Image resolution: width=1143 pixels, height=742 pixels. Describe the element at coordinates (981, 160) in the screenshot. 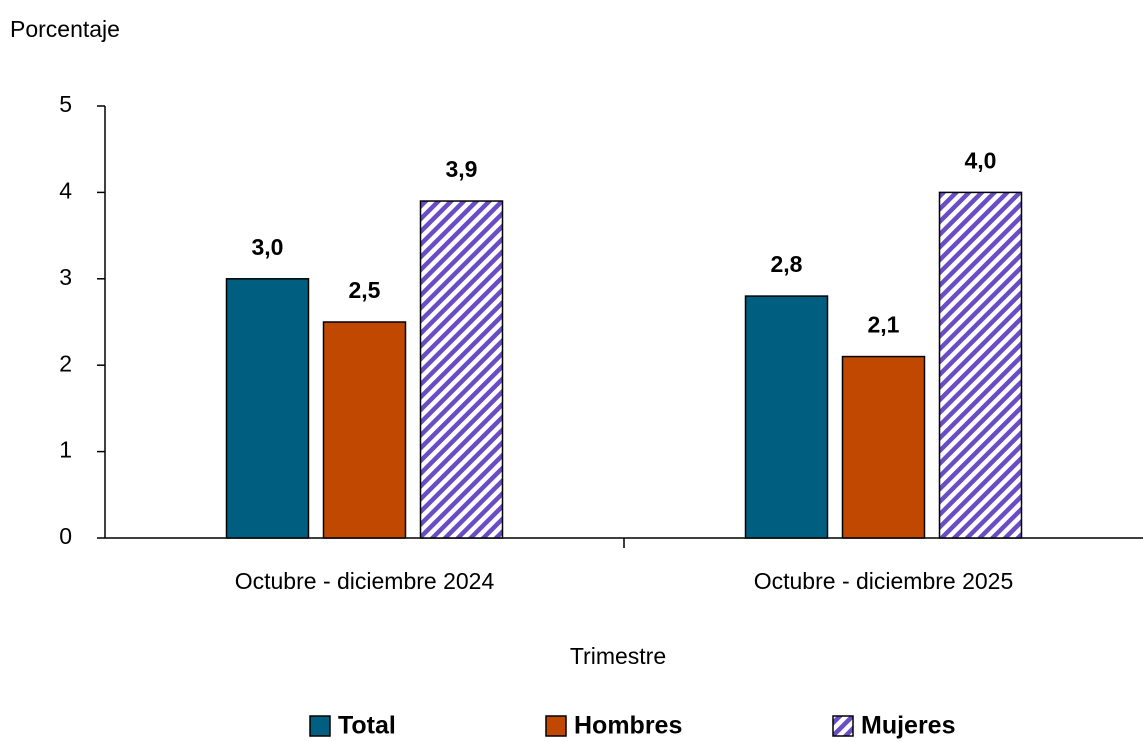

I see `value-label: 4,0` at that location.